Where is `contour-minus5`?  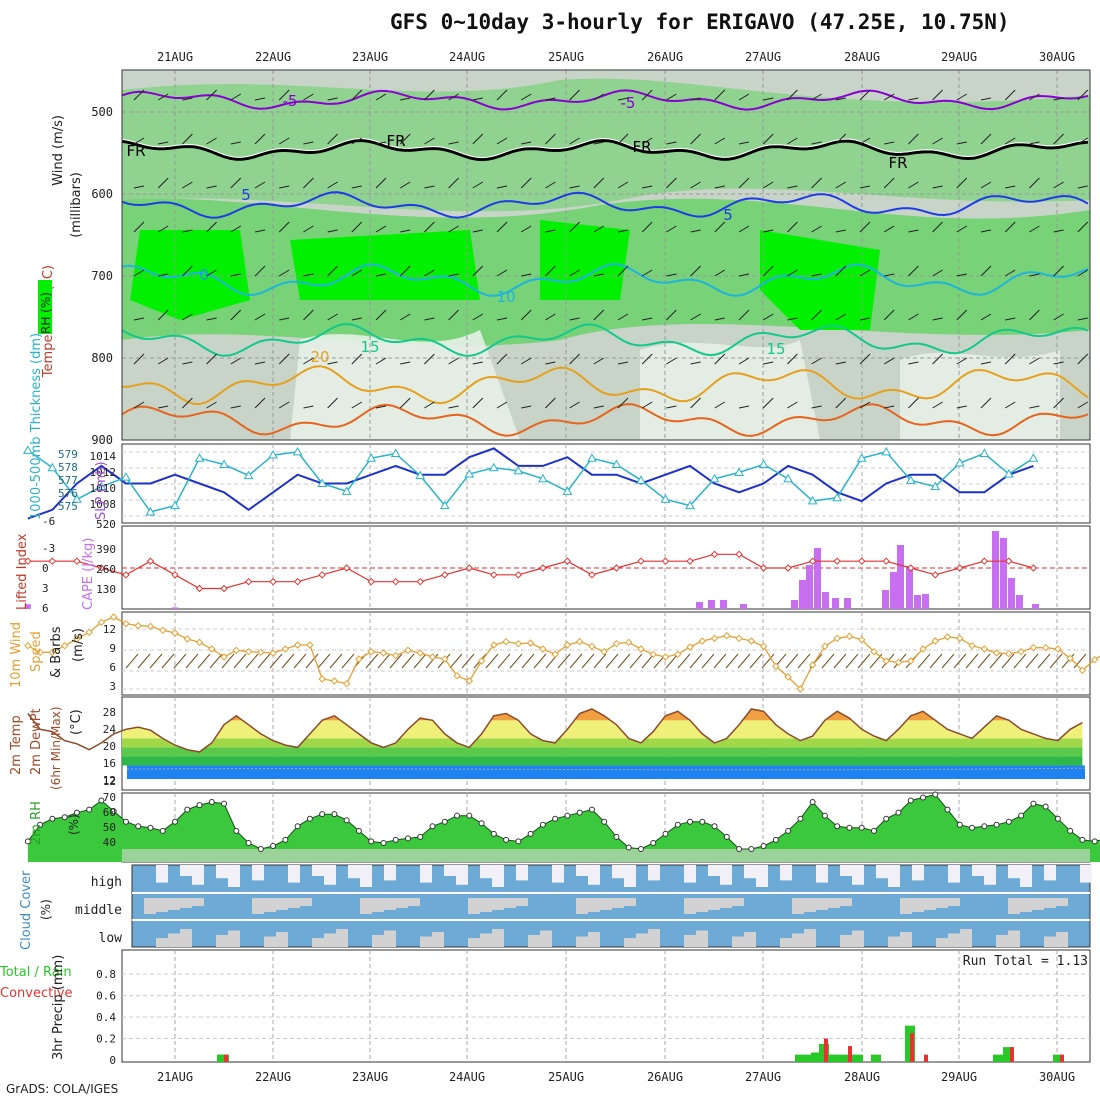
contour-minus5 is located at coordinates (605, 100).